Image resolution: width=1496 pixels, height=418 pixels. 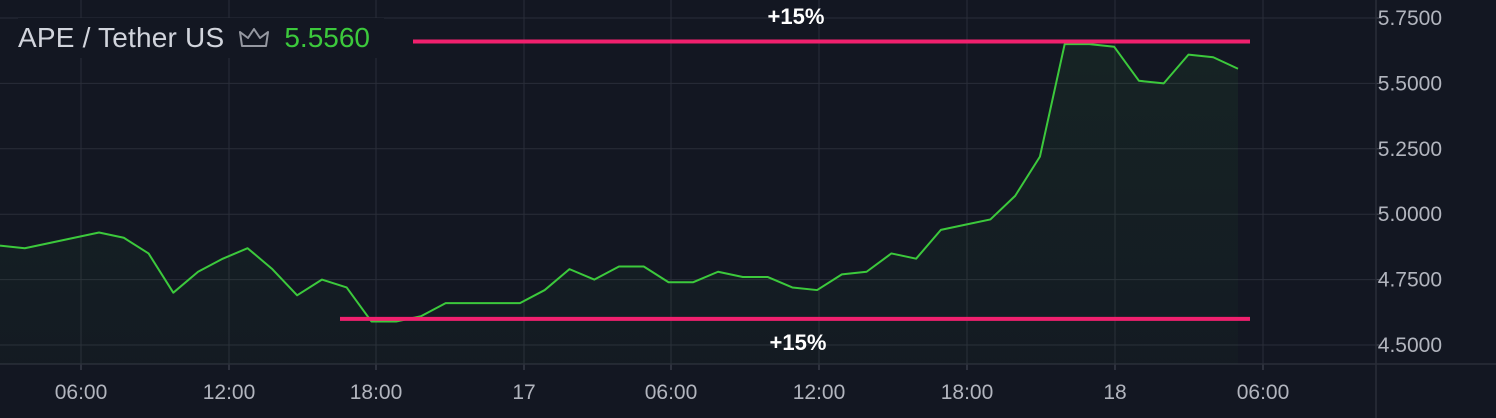 What do you see at coordinates (1410, 149) in the screenshot?
I see `y-tick-label: 5.2500` at bounding box center [1410, 149].